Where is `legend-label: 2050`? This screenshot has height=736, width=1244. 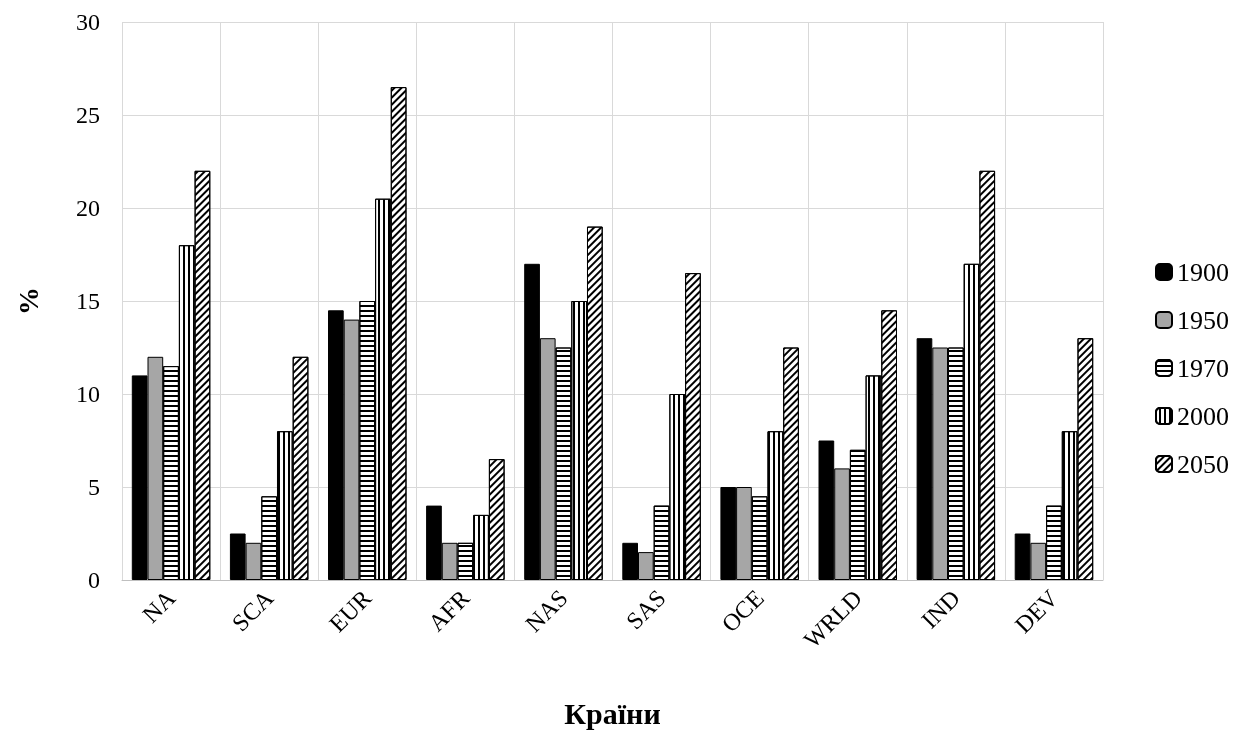 legend-label: 2050 is located at coordinates (1203, 464).